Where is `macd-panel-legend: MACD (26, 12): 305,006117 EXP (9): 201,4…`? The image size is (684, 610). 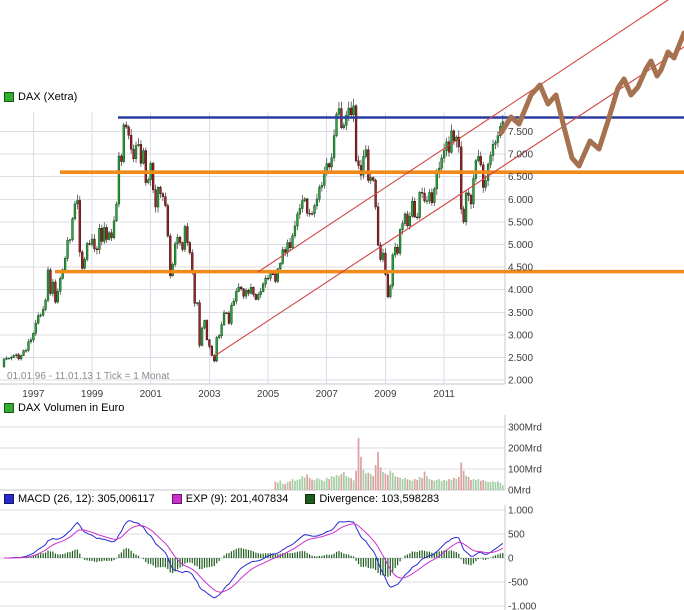
macd-panel-legend: MACD (26, 12): 305,006117 EXP (9): 201,4… is located at coordinates (228, 499).